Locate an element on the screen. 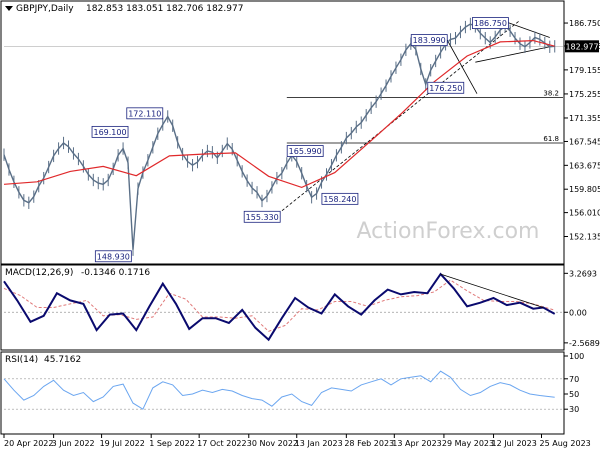 The width and height of the screenshot is (600, 450). price-annotation-label: 155.330 is located at coordinates (262, 217).